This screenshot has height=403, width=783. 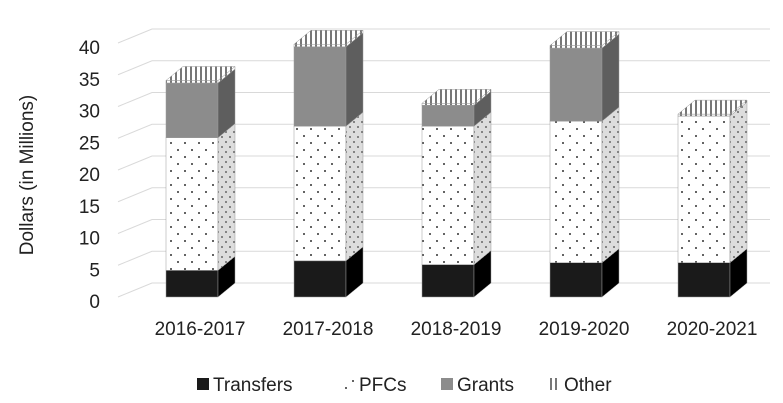 I want to click on legend-label: Grants, so click(x=485, y=385).